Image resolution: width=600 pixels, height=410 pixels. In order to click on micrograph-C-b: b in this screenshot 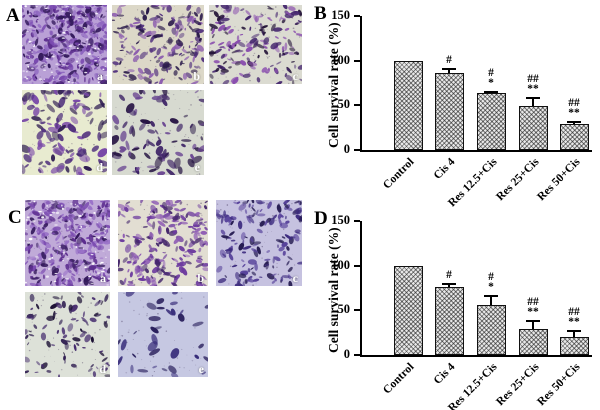, I will do `click(163, 243)`.